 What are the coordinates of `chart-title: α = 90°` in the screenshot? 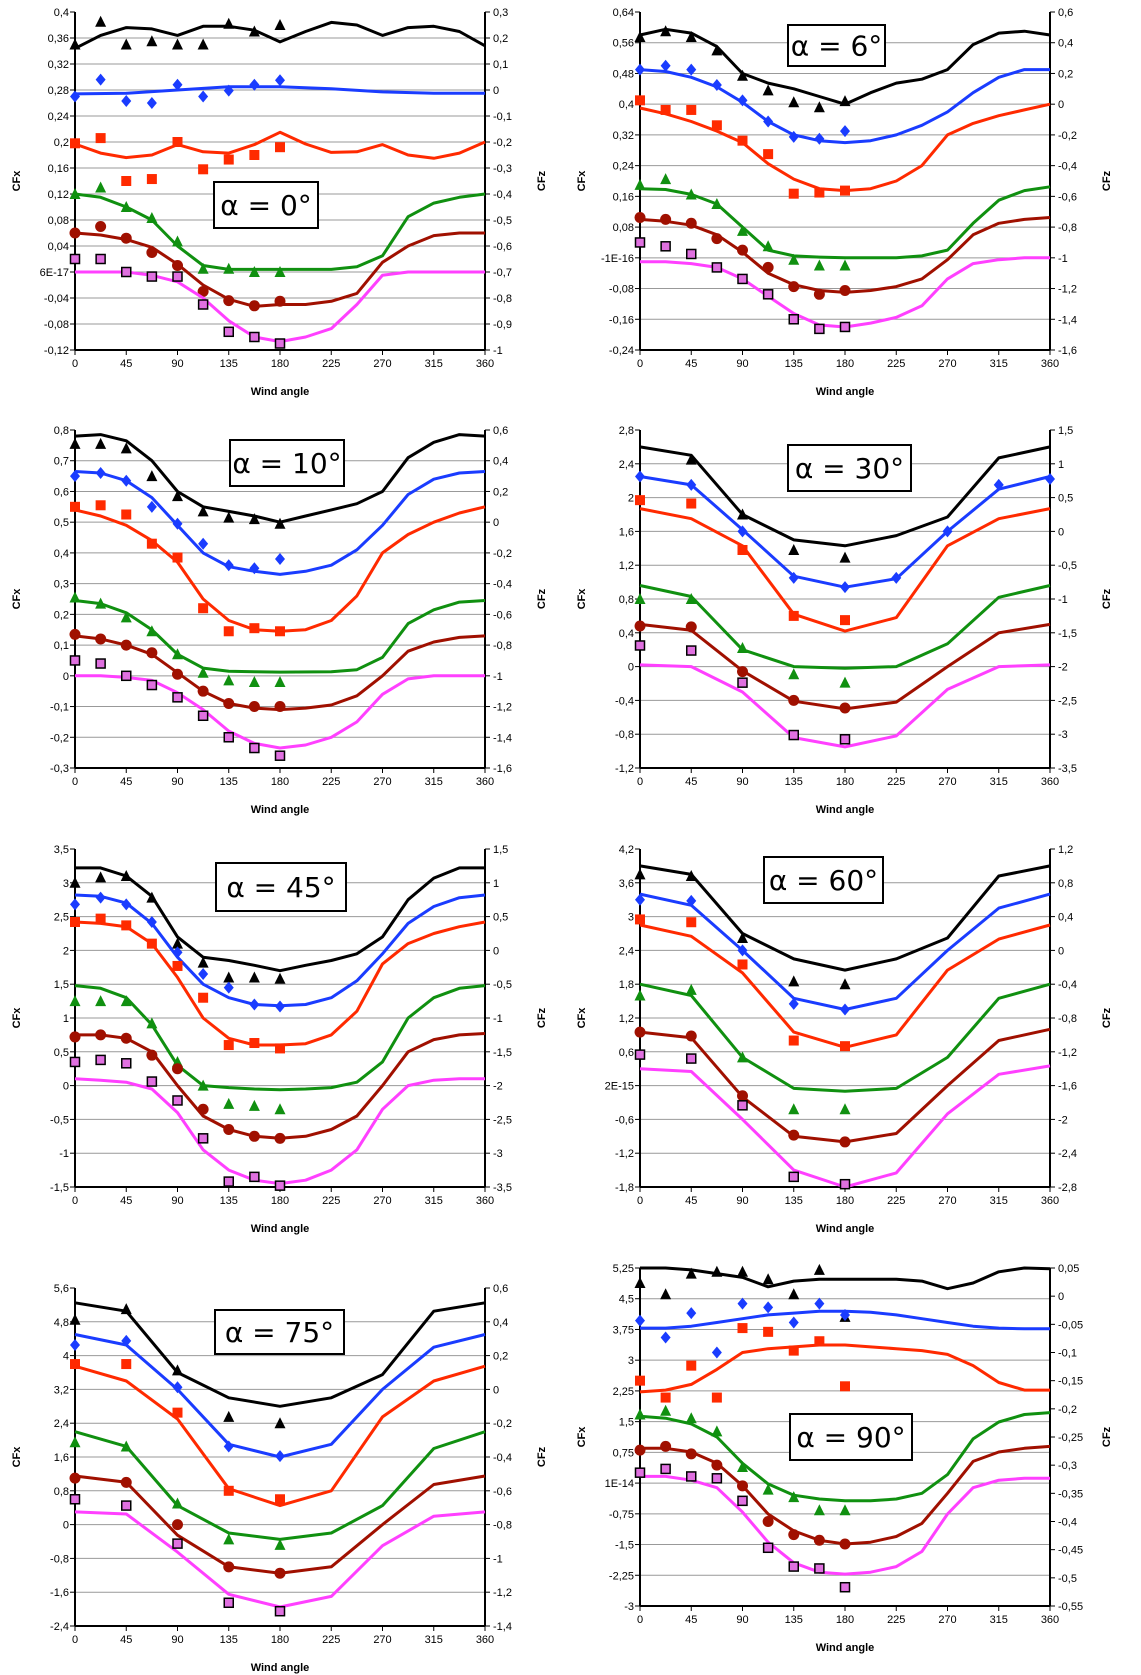 It's located at (850, 1437).